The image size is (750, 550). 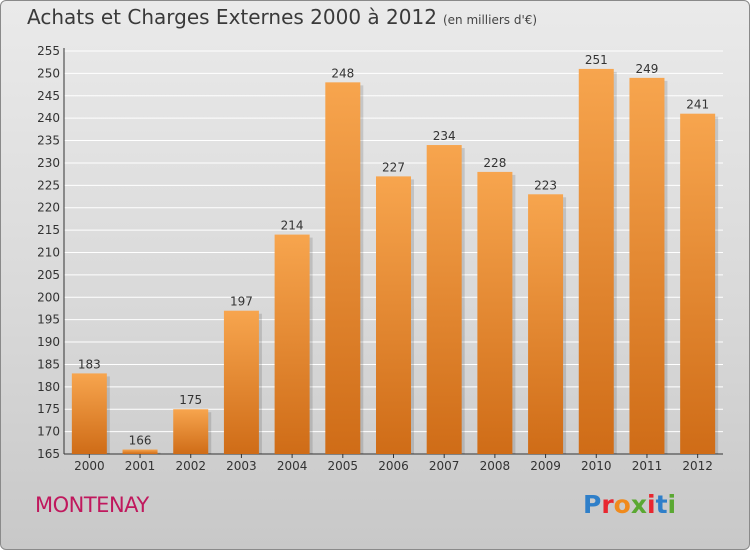 What do you see at coordinates (647, 69) in the screenshot?
I see `data-label: 249` at bounding box center [647, 69].